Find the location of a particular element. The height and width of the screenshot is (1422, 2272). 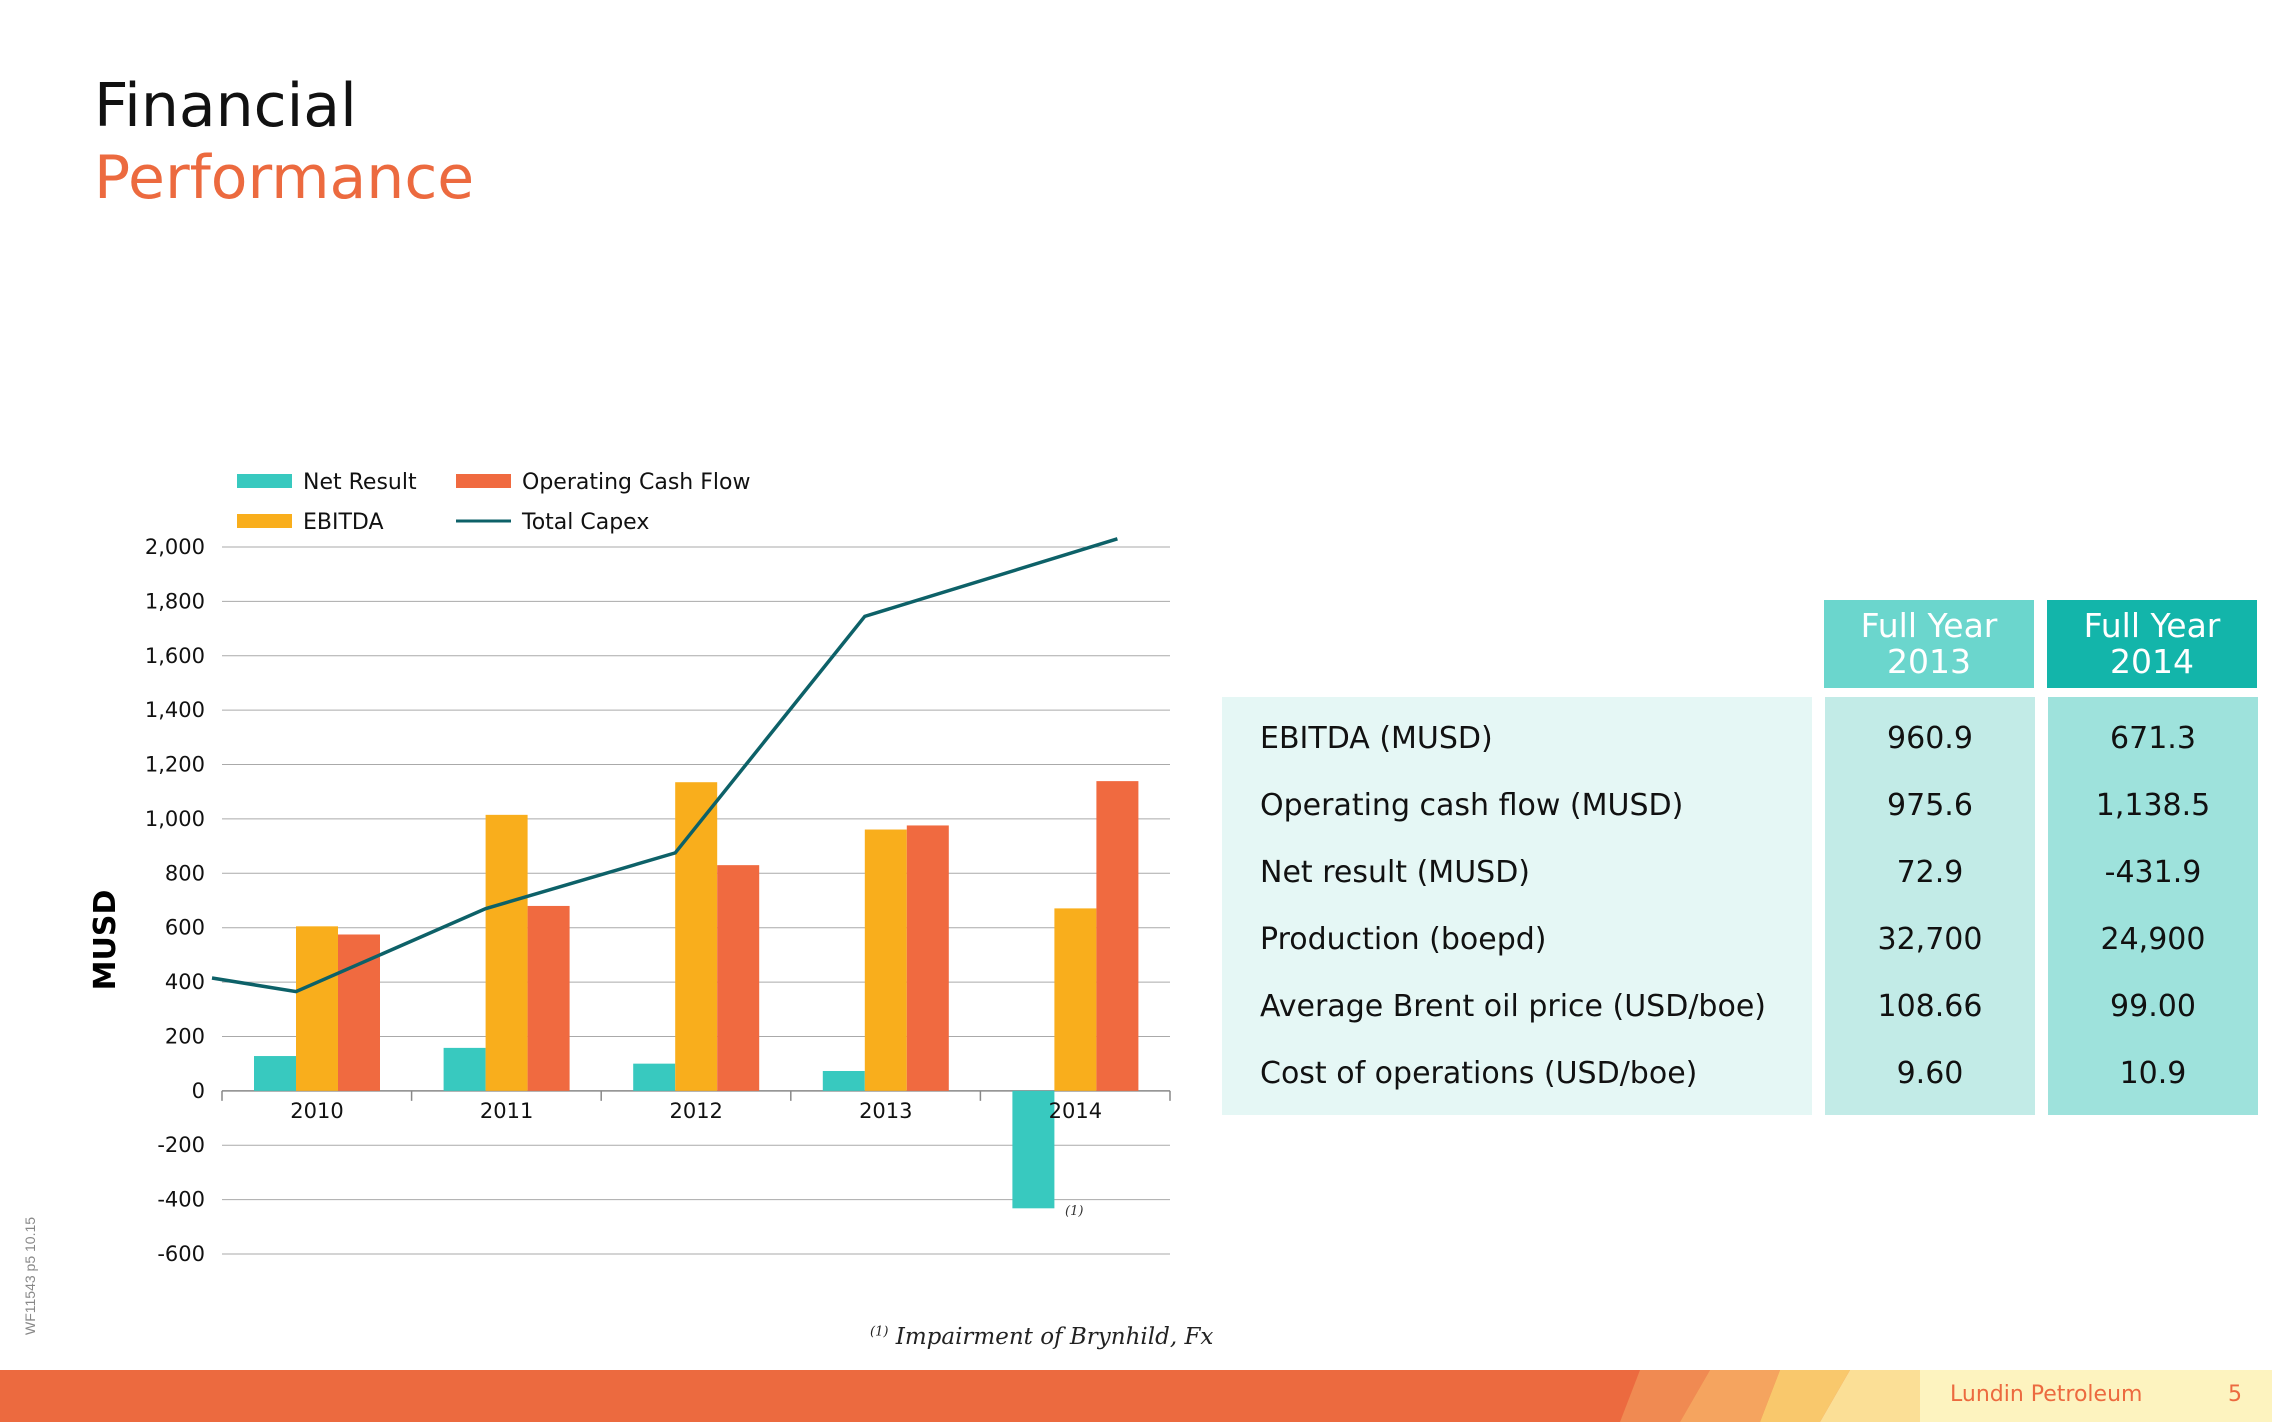

row-label: Cost of operations (USD/boe) is located at coordinates (1479, 1073).